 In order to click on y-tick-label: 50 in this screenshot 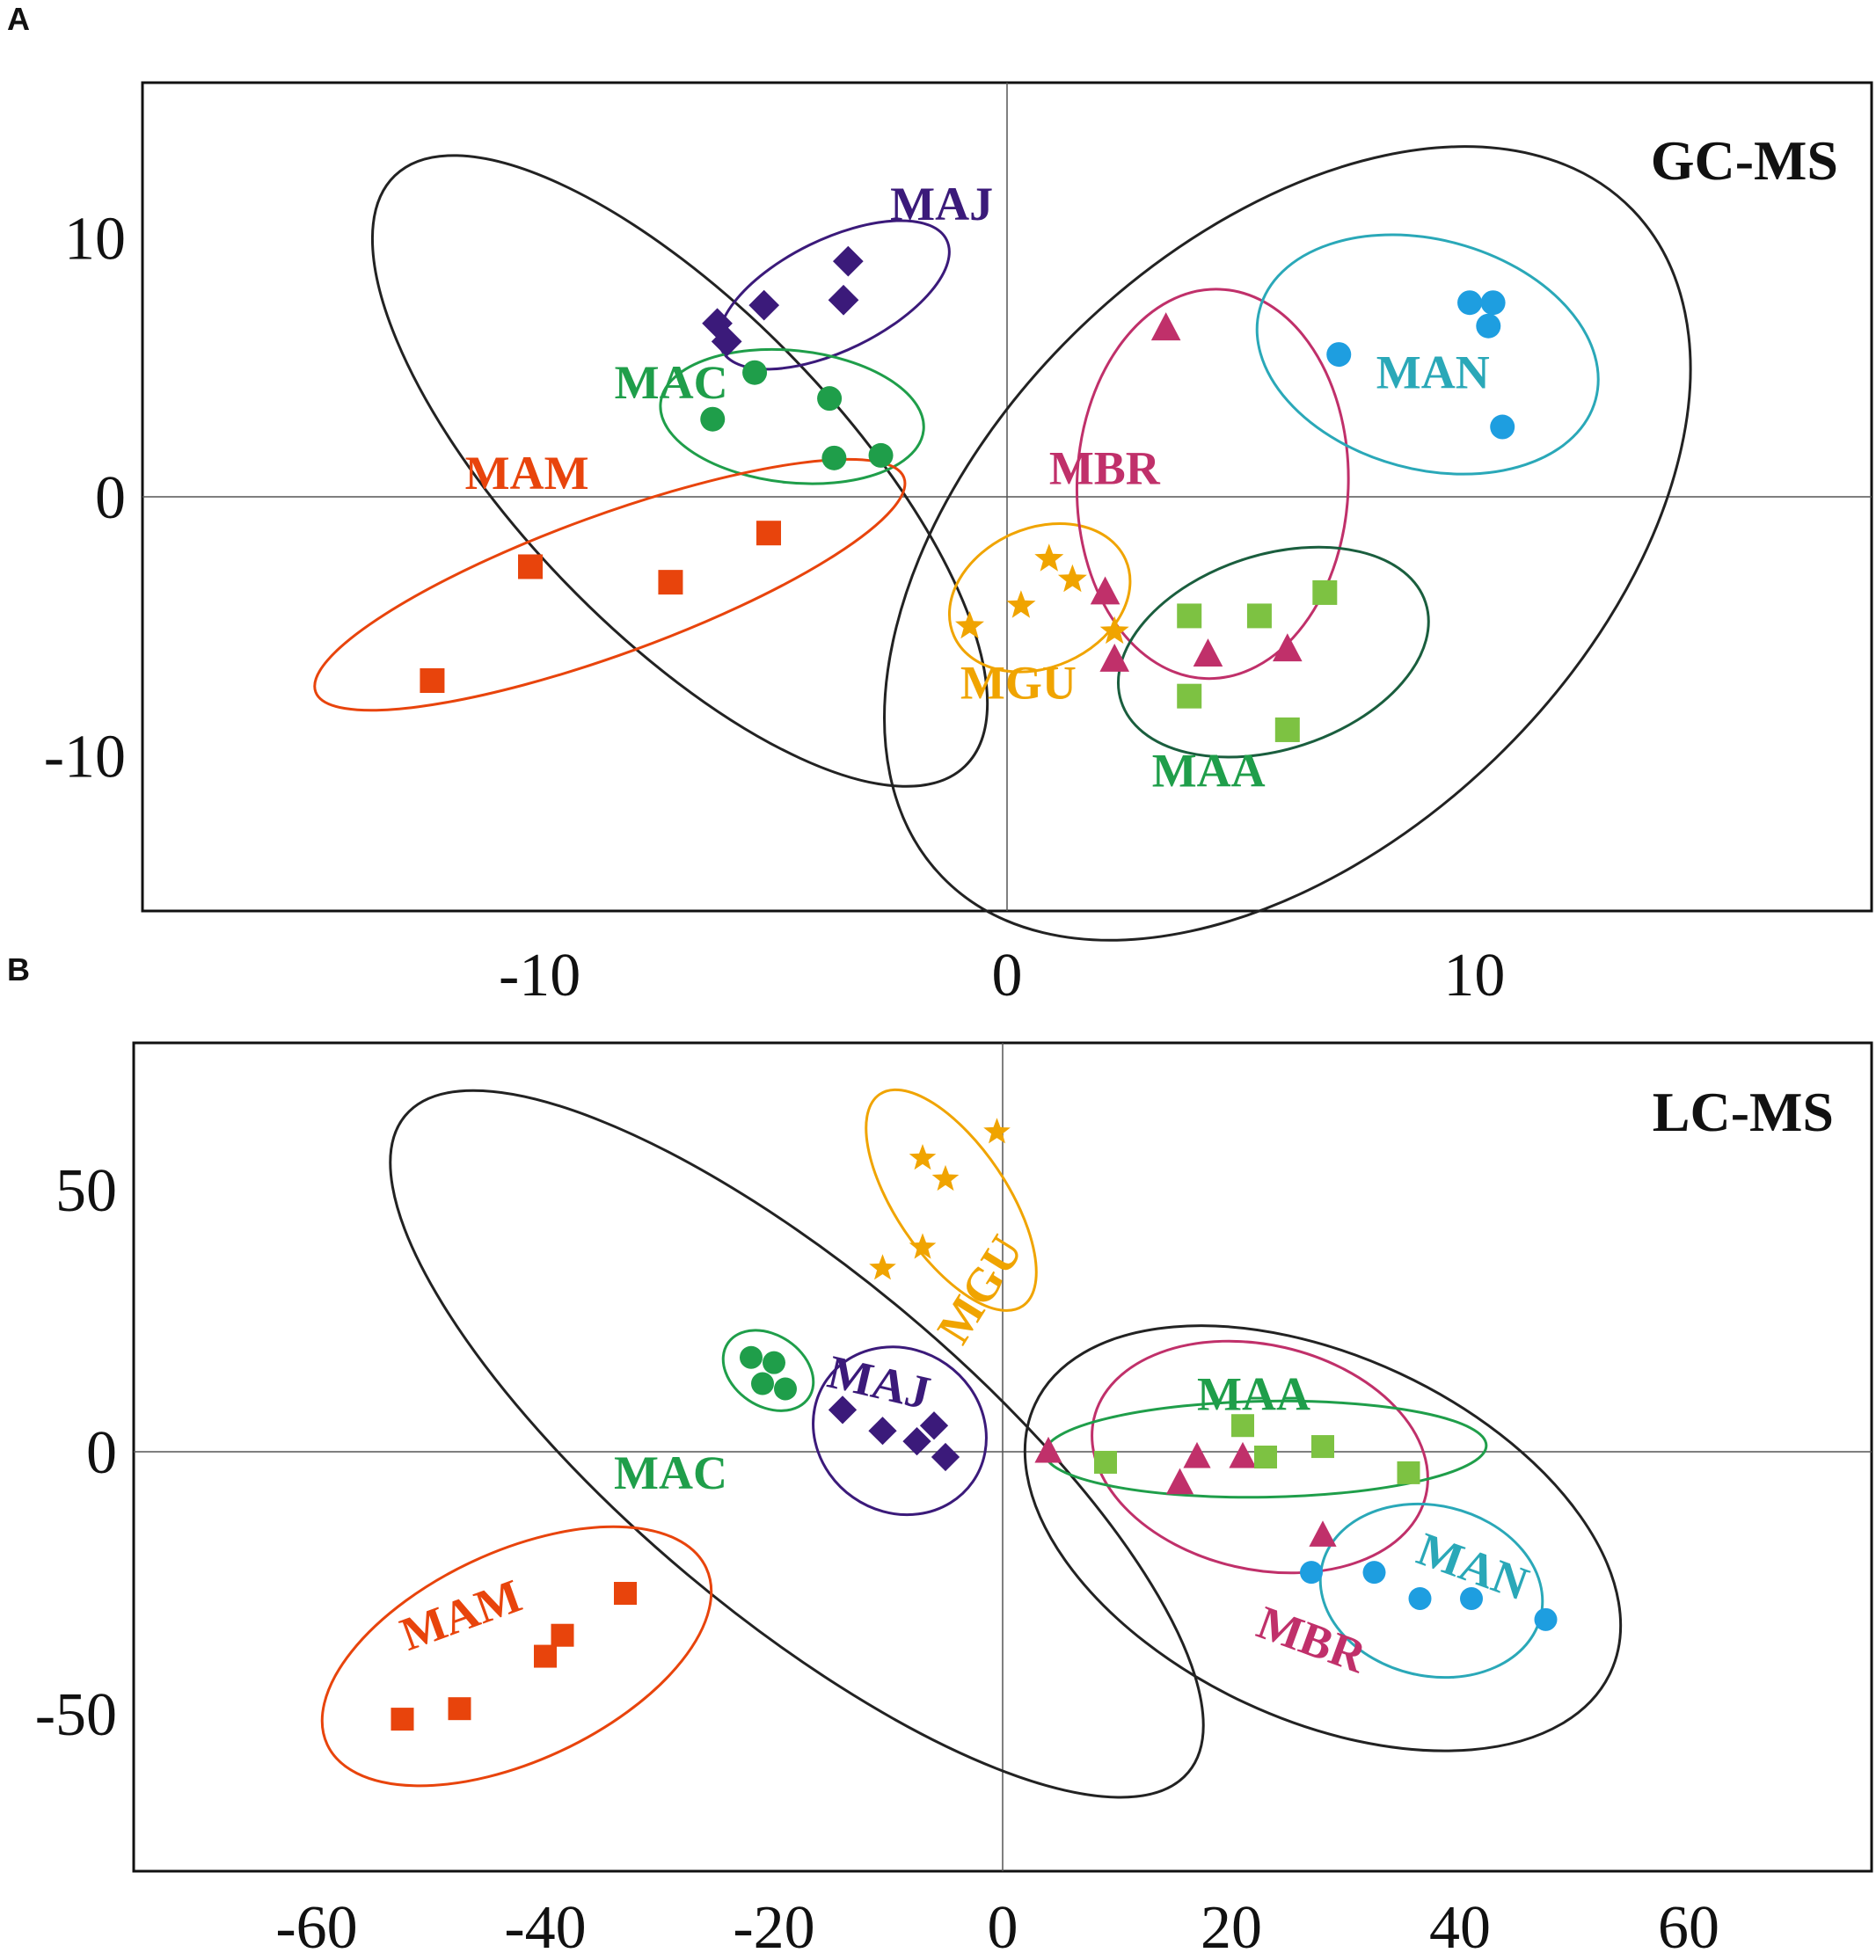, I will do `click(86, 1191)`.